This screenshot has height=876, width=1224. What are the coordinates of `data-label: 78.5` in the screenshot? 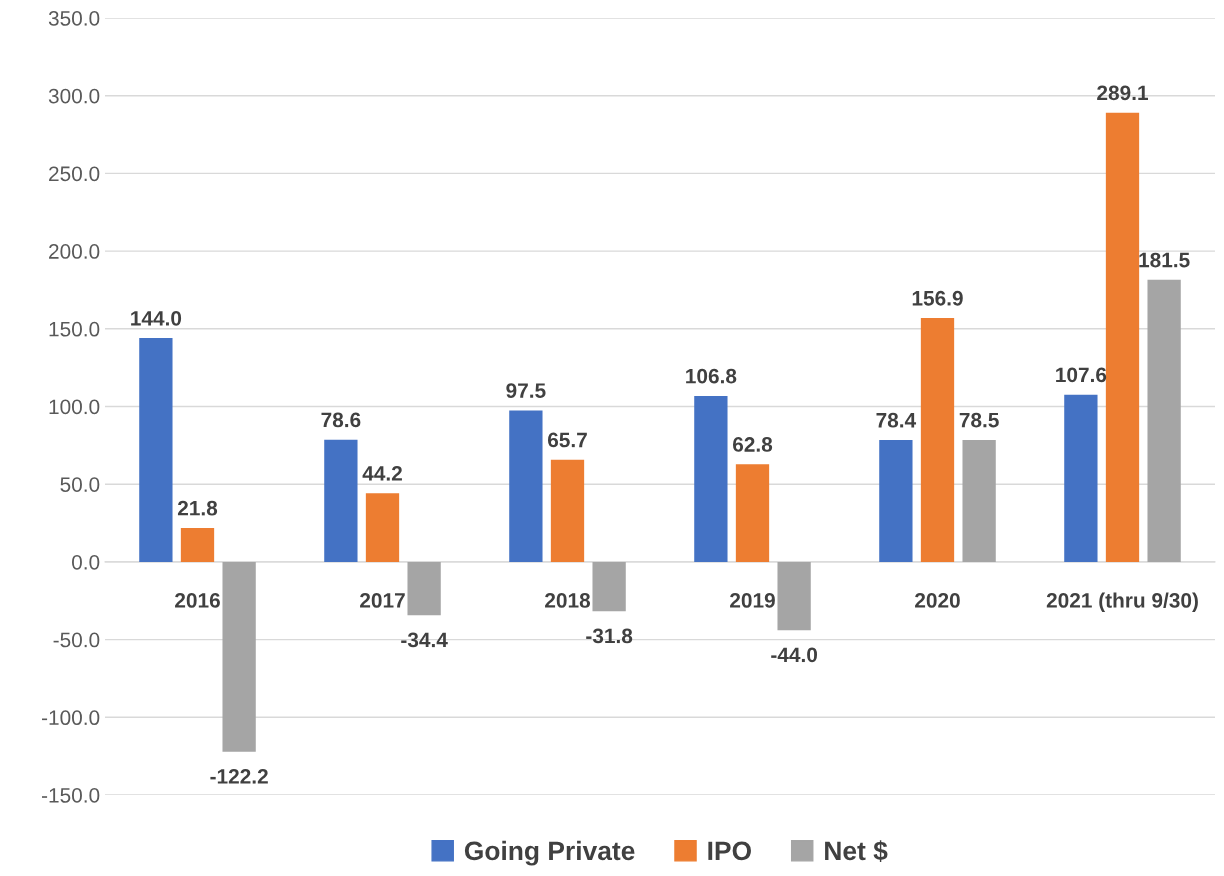 It's located at (979, 420).